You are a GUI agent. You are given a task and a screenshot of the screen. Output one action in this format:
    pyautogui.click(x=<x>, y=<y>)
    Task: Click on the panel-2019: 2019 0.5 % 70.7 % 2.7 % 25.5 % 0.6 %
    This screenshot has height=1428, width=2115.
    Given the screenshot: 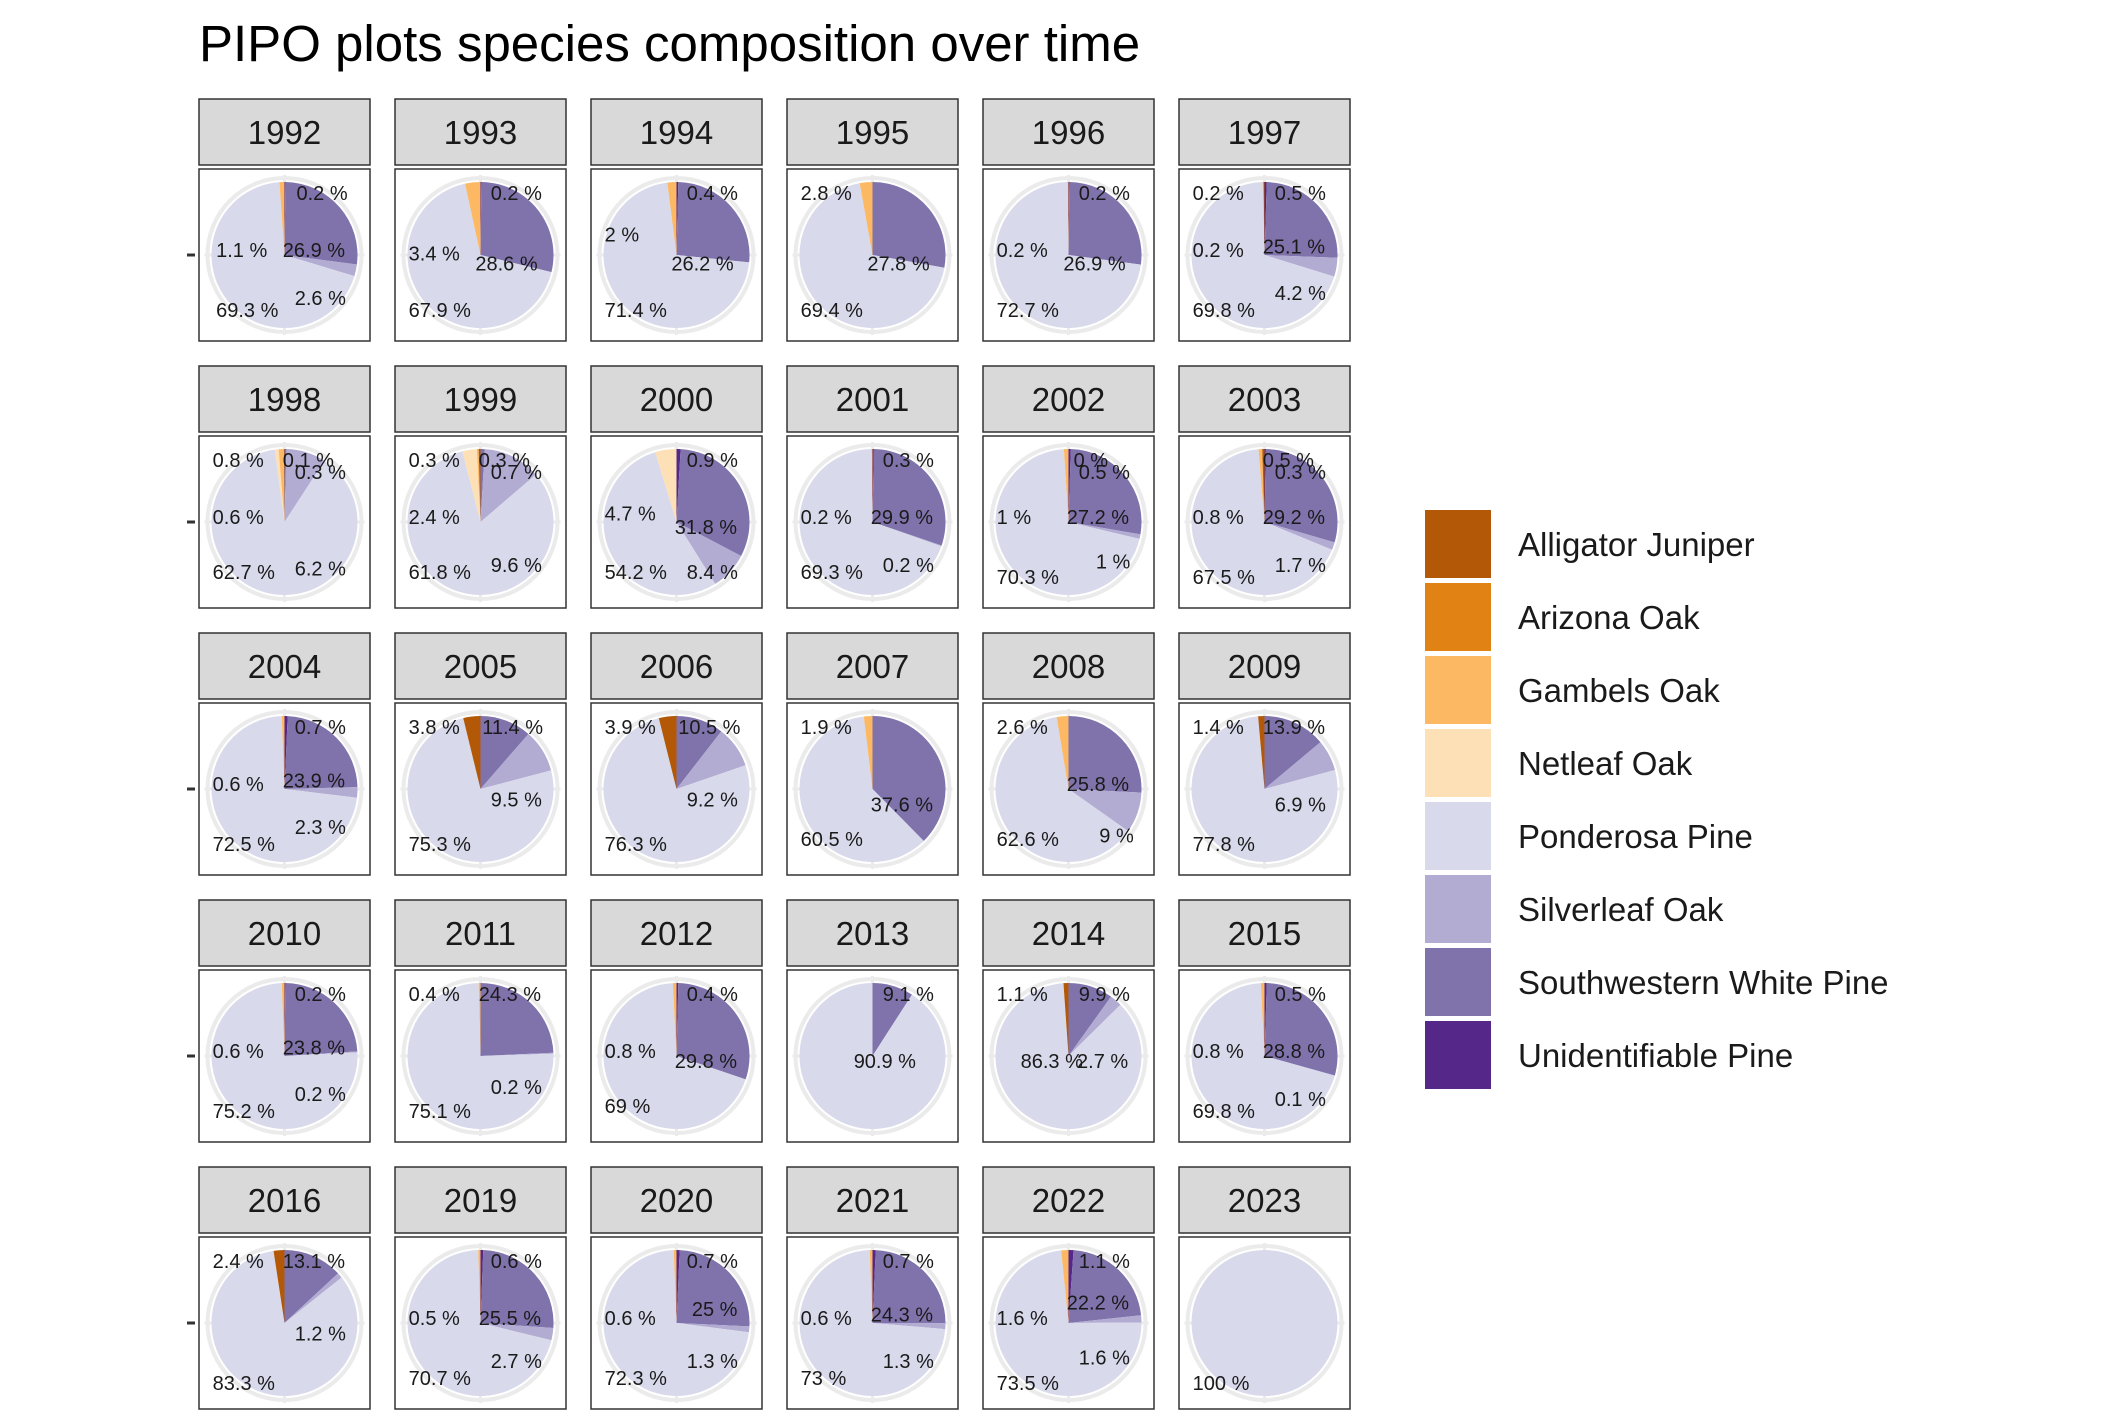 What is the action you would take?
    pyautogui.click(x=480, y=1288)
    